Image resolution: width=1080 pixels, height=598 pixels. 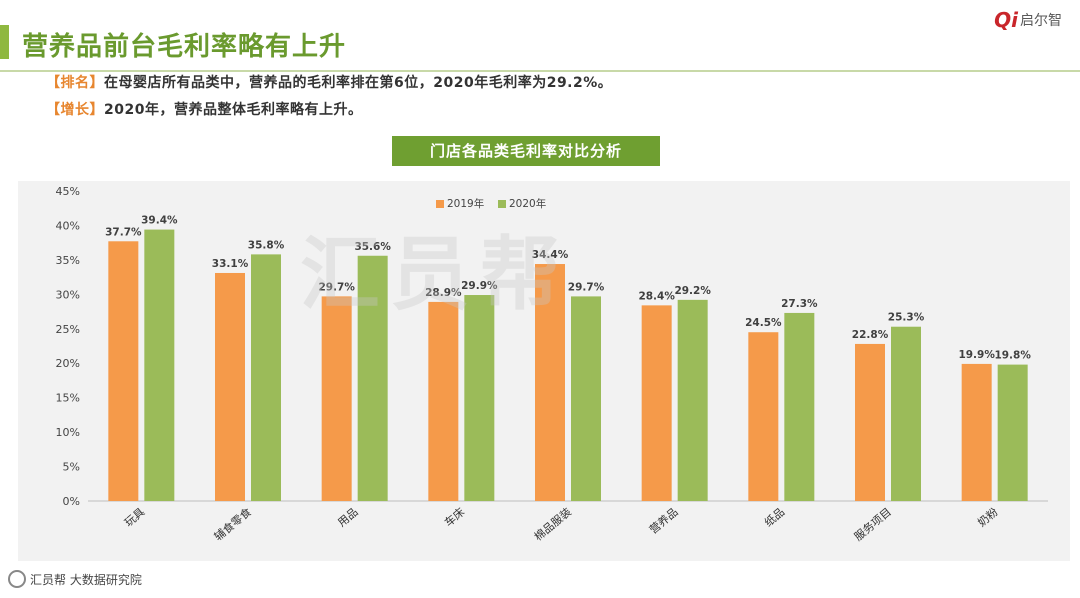 I want to click on footer-text: 汇员帮 大数据研究院, so click(x=86, y=579).